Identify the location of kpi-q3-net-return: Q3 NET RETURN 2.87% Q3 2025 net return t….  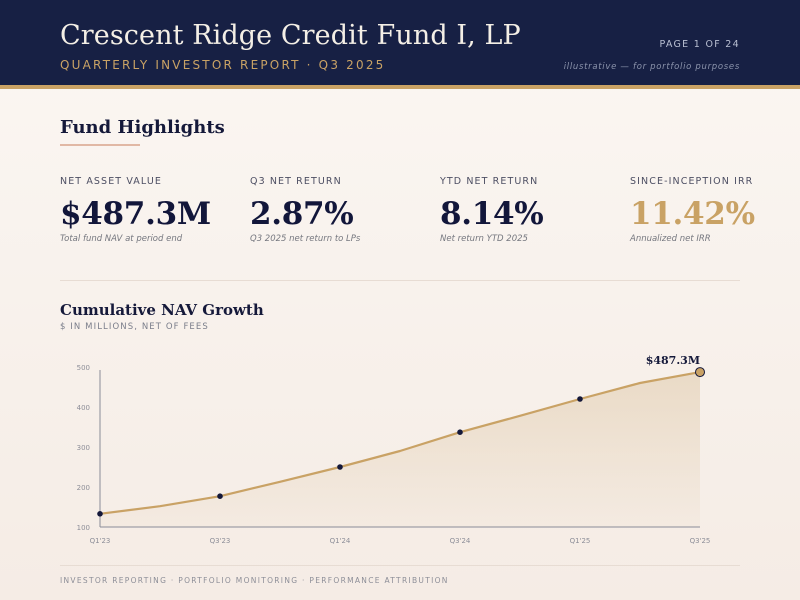
(340, 210).